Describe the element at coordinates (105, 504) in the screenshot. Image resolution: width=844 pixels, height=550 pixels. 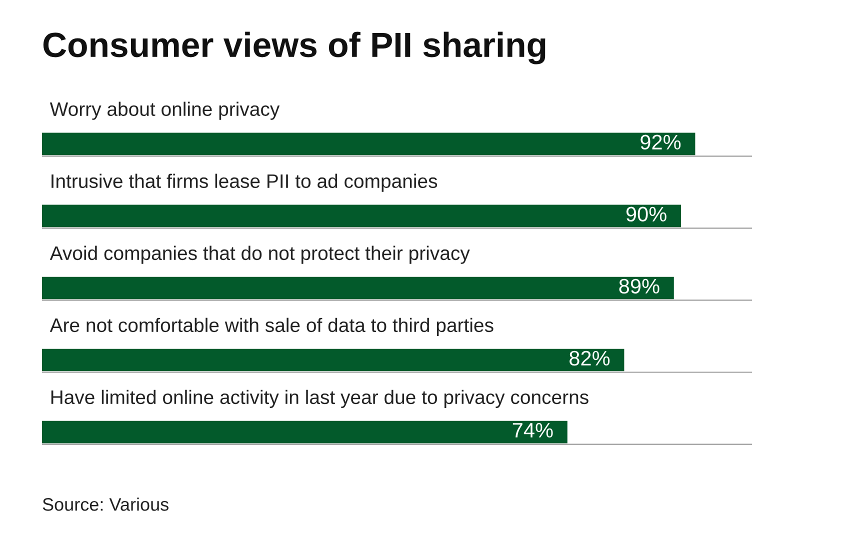
I see `source-note: Source: Various` at that location.